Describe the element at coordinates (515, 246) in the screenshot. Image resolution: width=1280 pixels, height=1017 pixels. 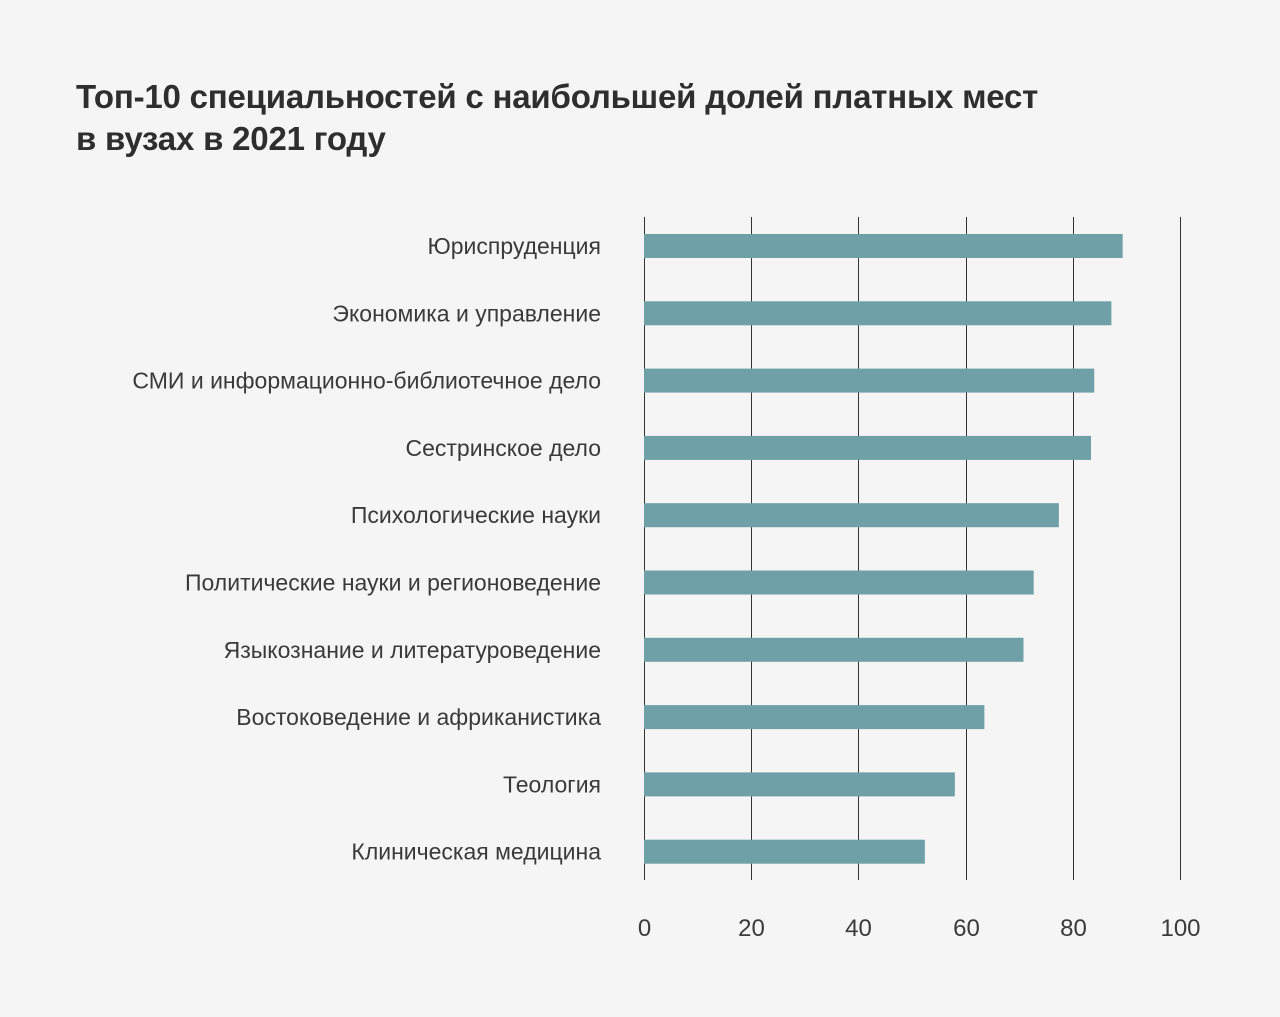
I see `category-label: Юриспруденция` at that location.